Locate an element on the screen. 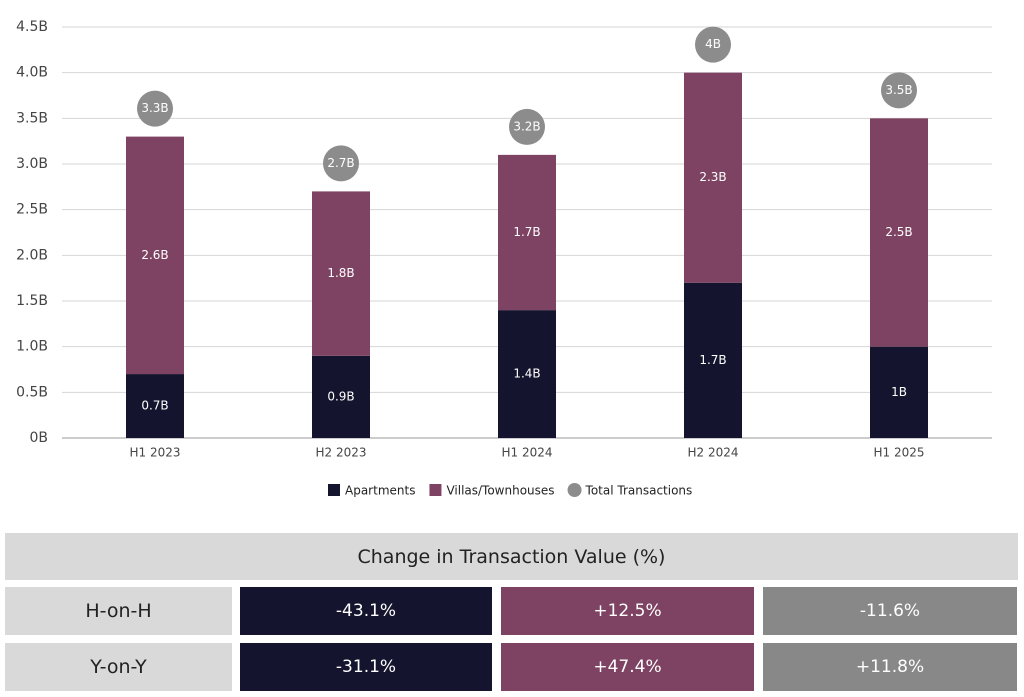 The width and height of the screenshot is (1024, 697). total-label: 3.3B is located at coordinates (154, 108).